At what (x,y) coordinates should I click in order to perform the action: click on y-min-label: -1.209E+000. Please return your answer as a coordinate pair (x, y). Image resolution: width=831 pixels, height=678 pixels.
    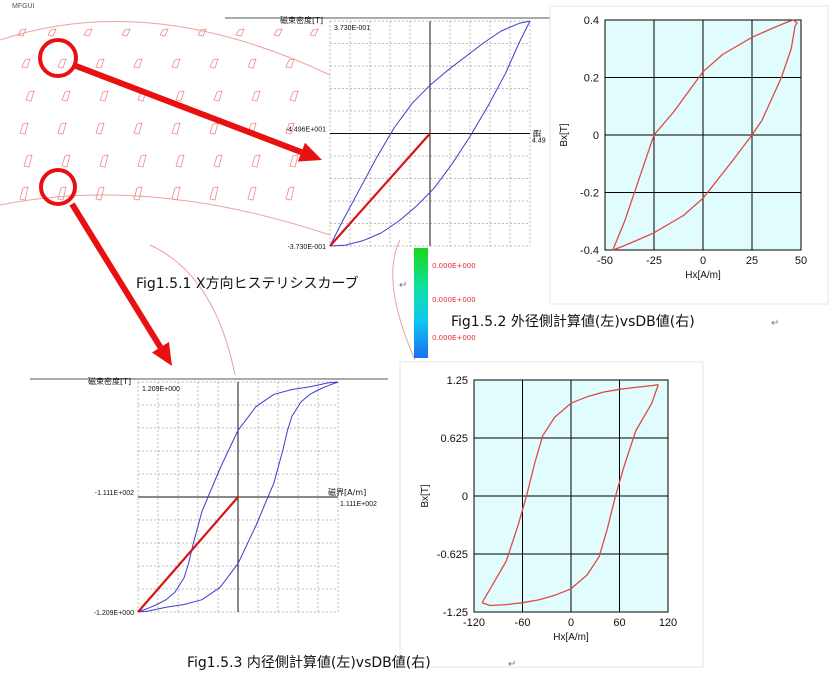
    Looking at the image, I should click on (114, 613).